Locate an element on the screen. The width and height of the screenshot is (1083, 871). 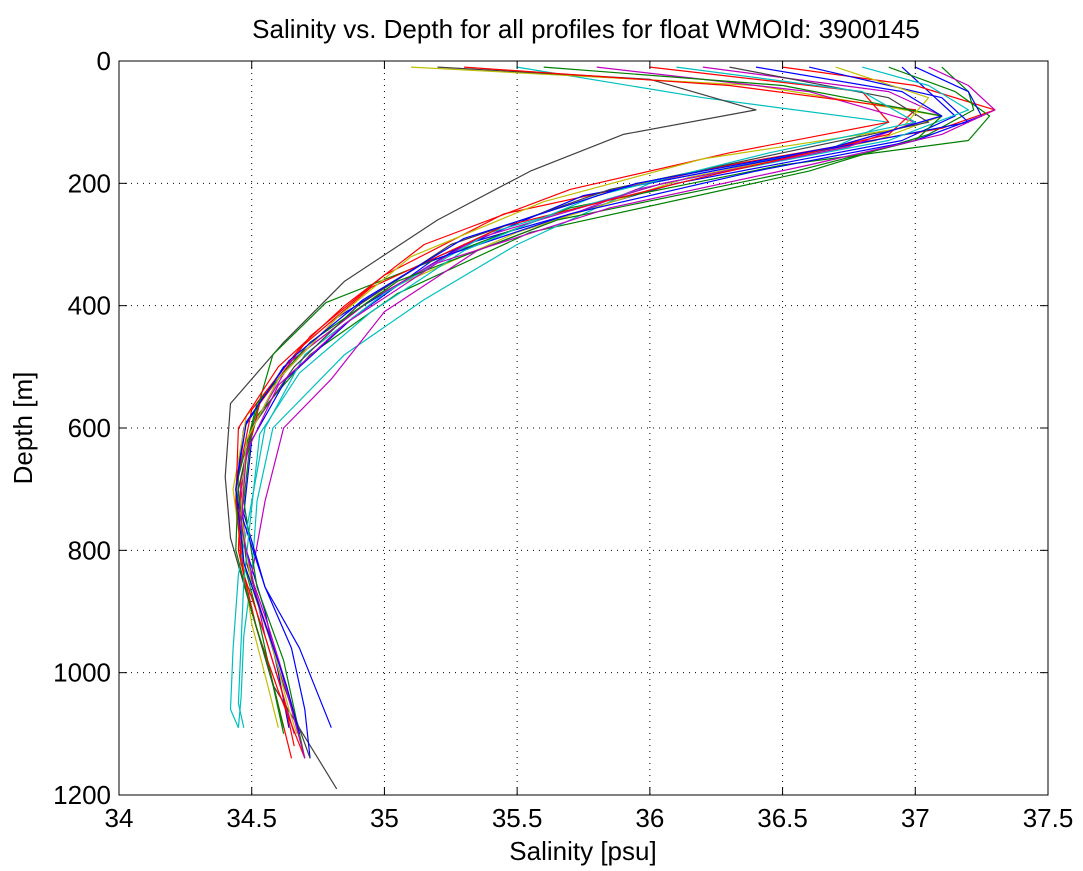
y-tick-label: 400 is located at coordinates (89, 306).